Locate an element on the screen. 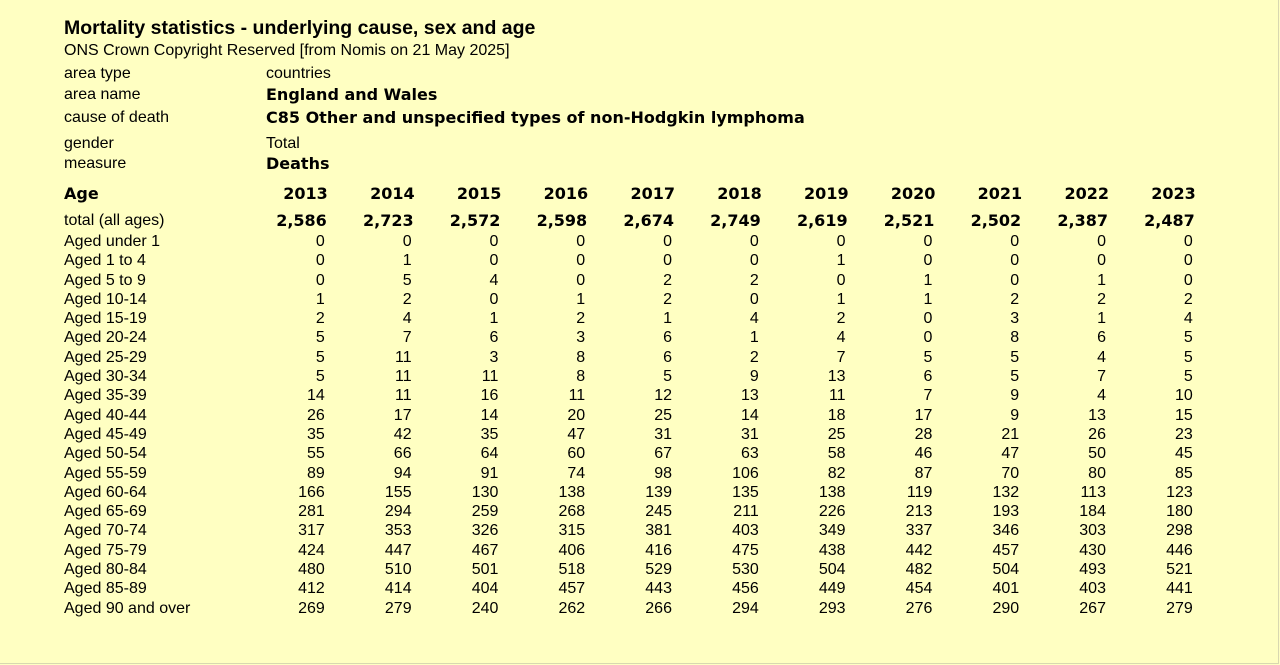 The height and width of the screenshot is (665, 1280). table-row: Aged 1 to 4 0 1 0 0 0 0 1 0 0 0 0 is located at coordinates (629, 260).